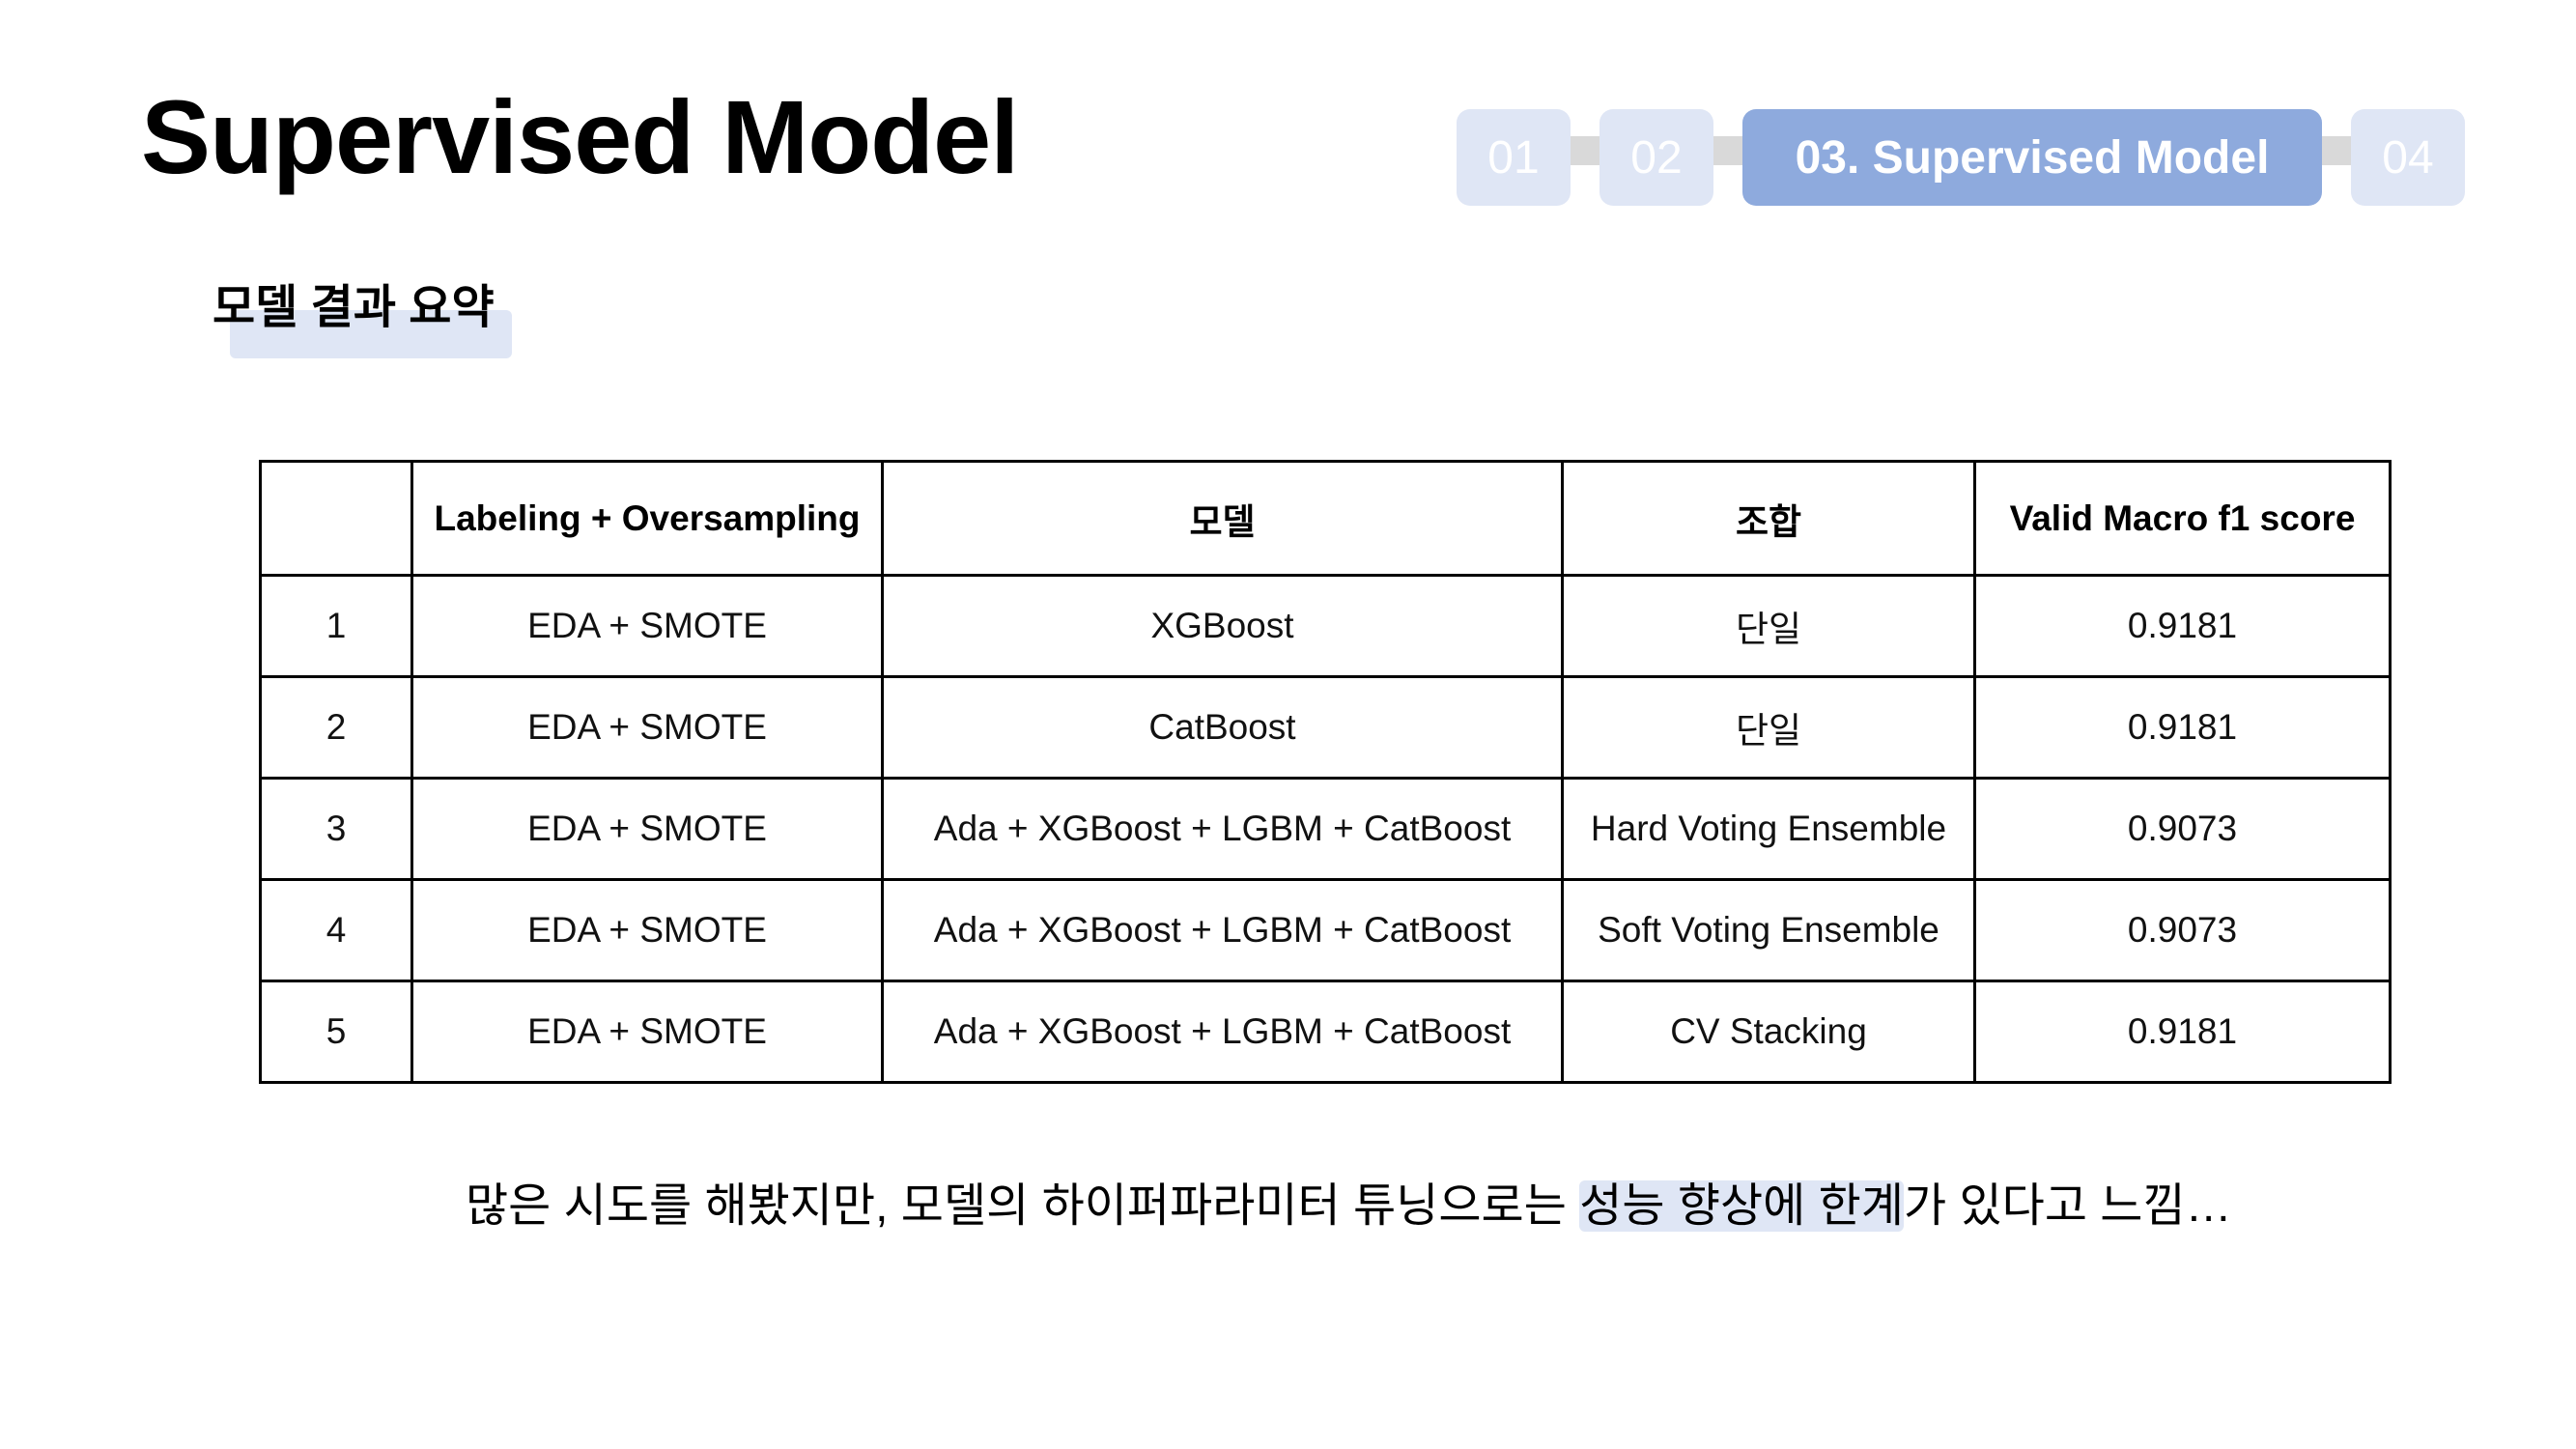  What do you see at coordinates (1768, 518) in the screenshot?
I see `header-combination: 조합` at bounding box center [1768, 518].